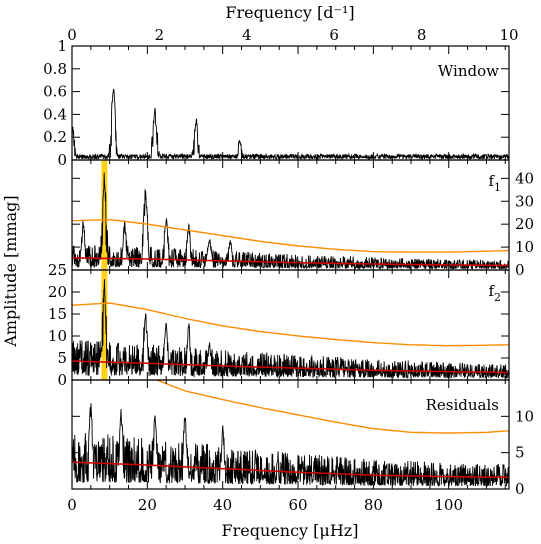 Image resolution: width=541 pixels, height=544 pixels. What do you see at coordinates (448, 505) in the screenshot?
I see `x-tick-label-5: 100` at bounding box center [448, 505].